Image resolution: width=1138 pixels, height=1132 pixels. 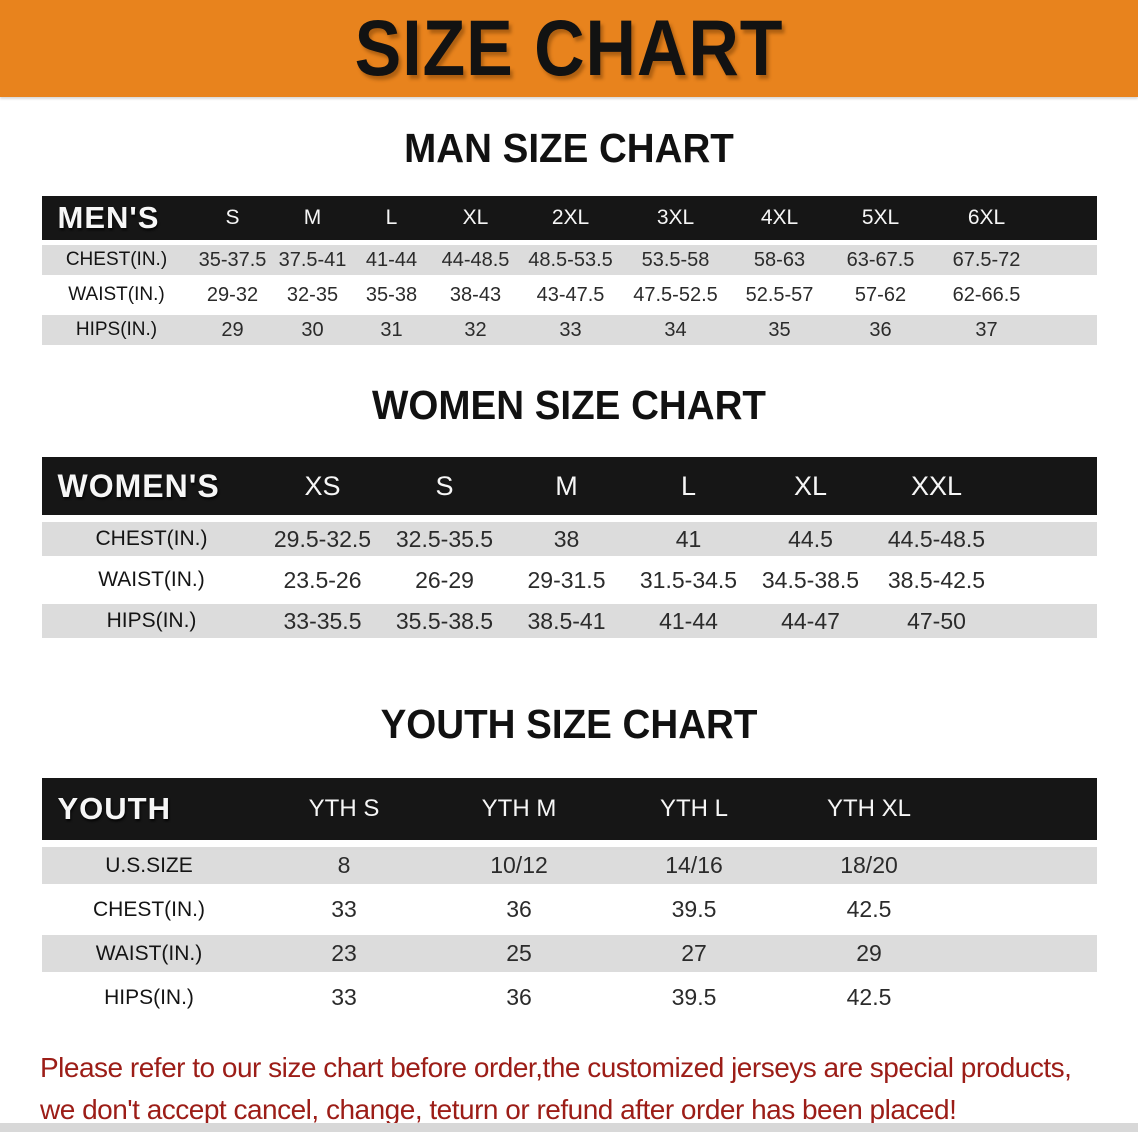 What do you see at coordinates (779, 294) in the screenshot?
I see `men-cell: 52.5-57` at bounding box center [779, 294].